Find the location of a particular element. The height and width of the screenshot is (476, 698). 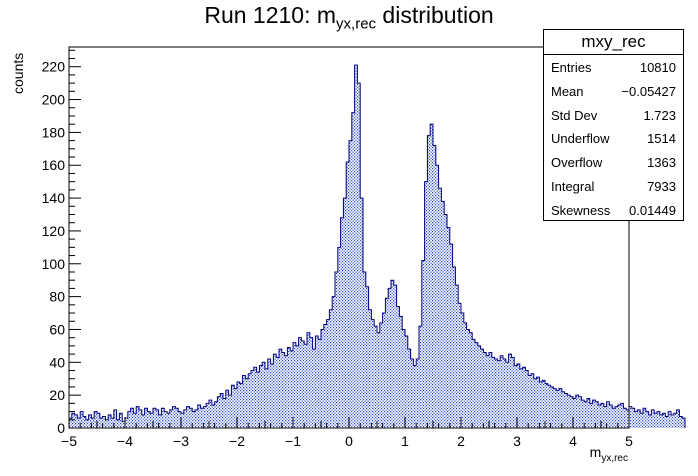

x-tick-label: −3 is located at coordinates (181, 441).